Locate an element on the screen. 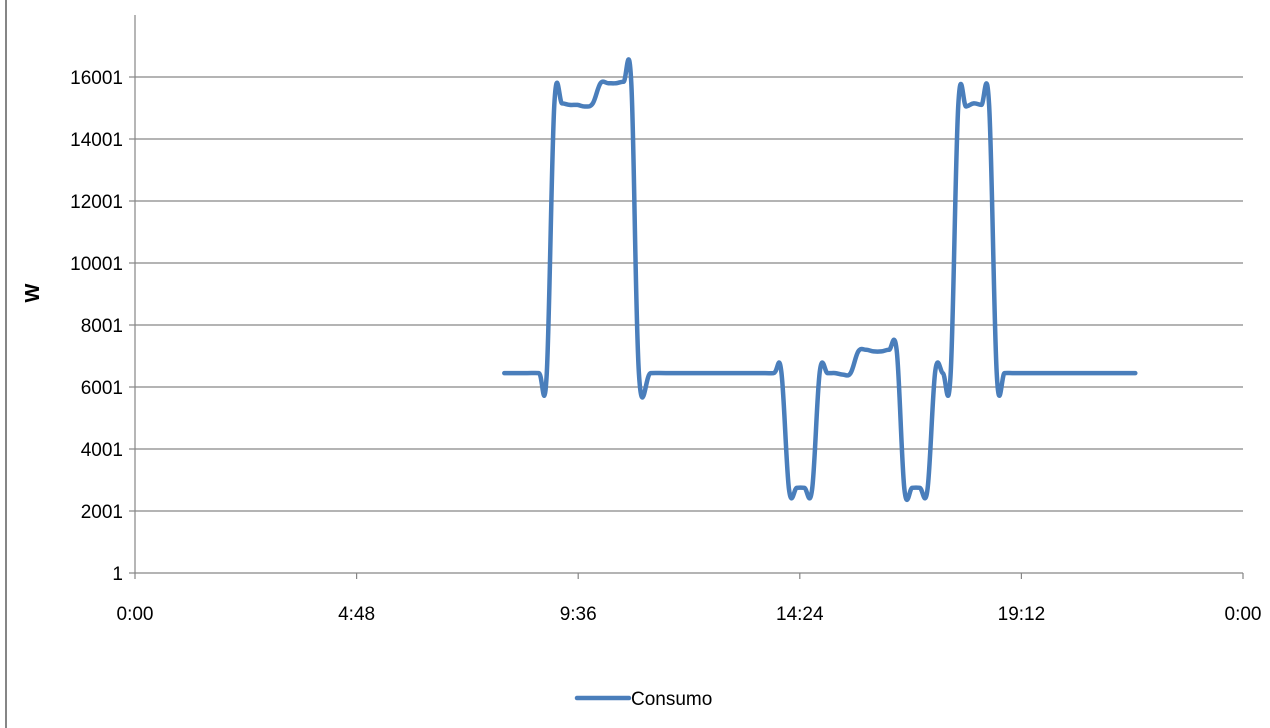  x-tick-label: 9:36 is located at coordinates (578, 614).